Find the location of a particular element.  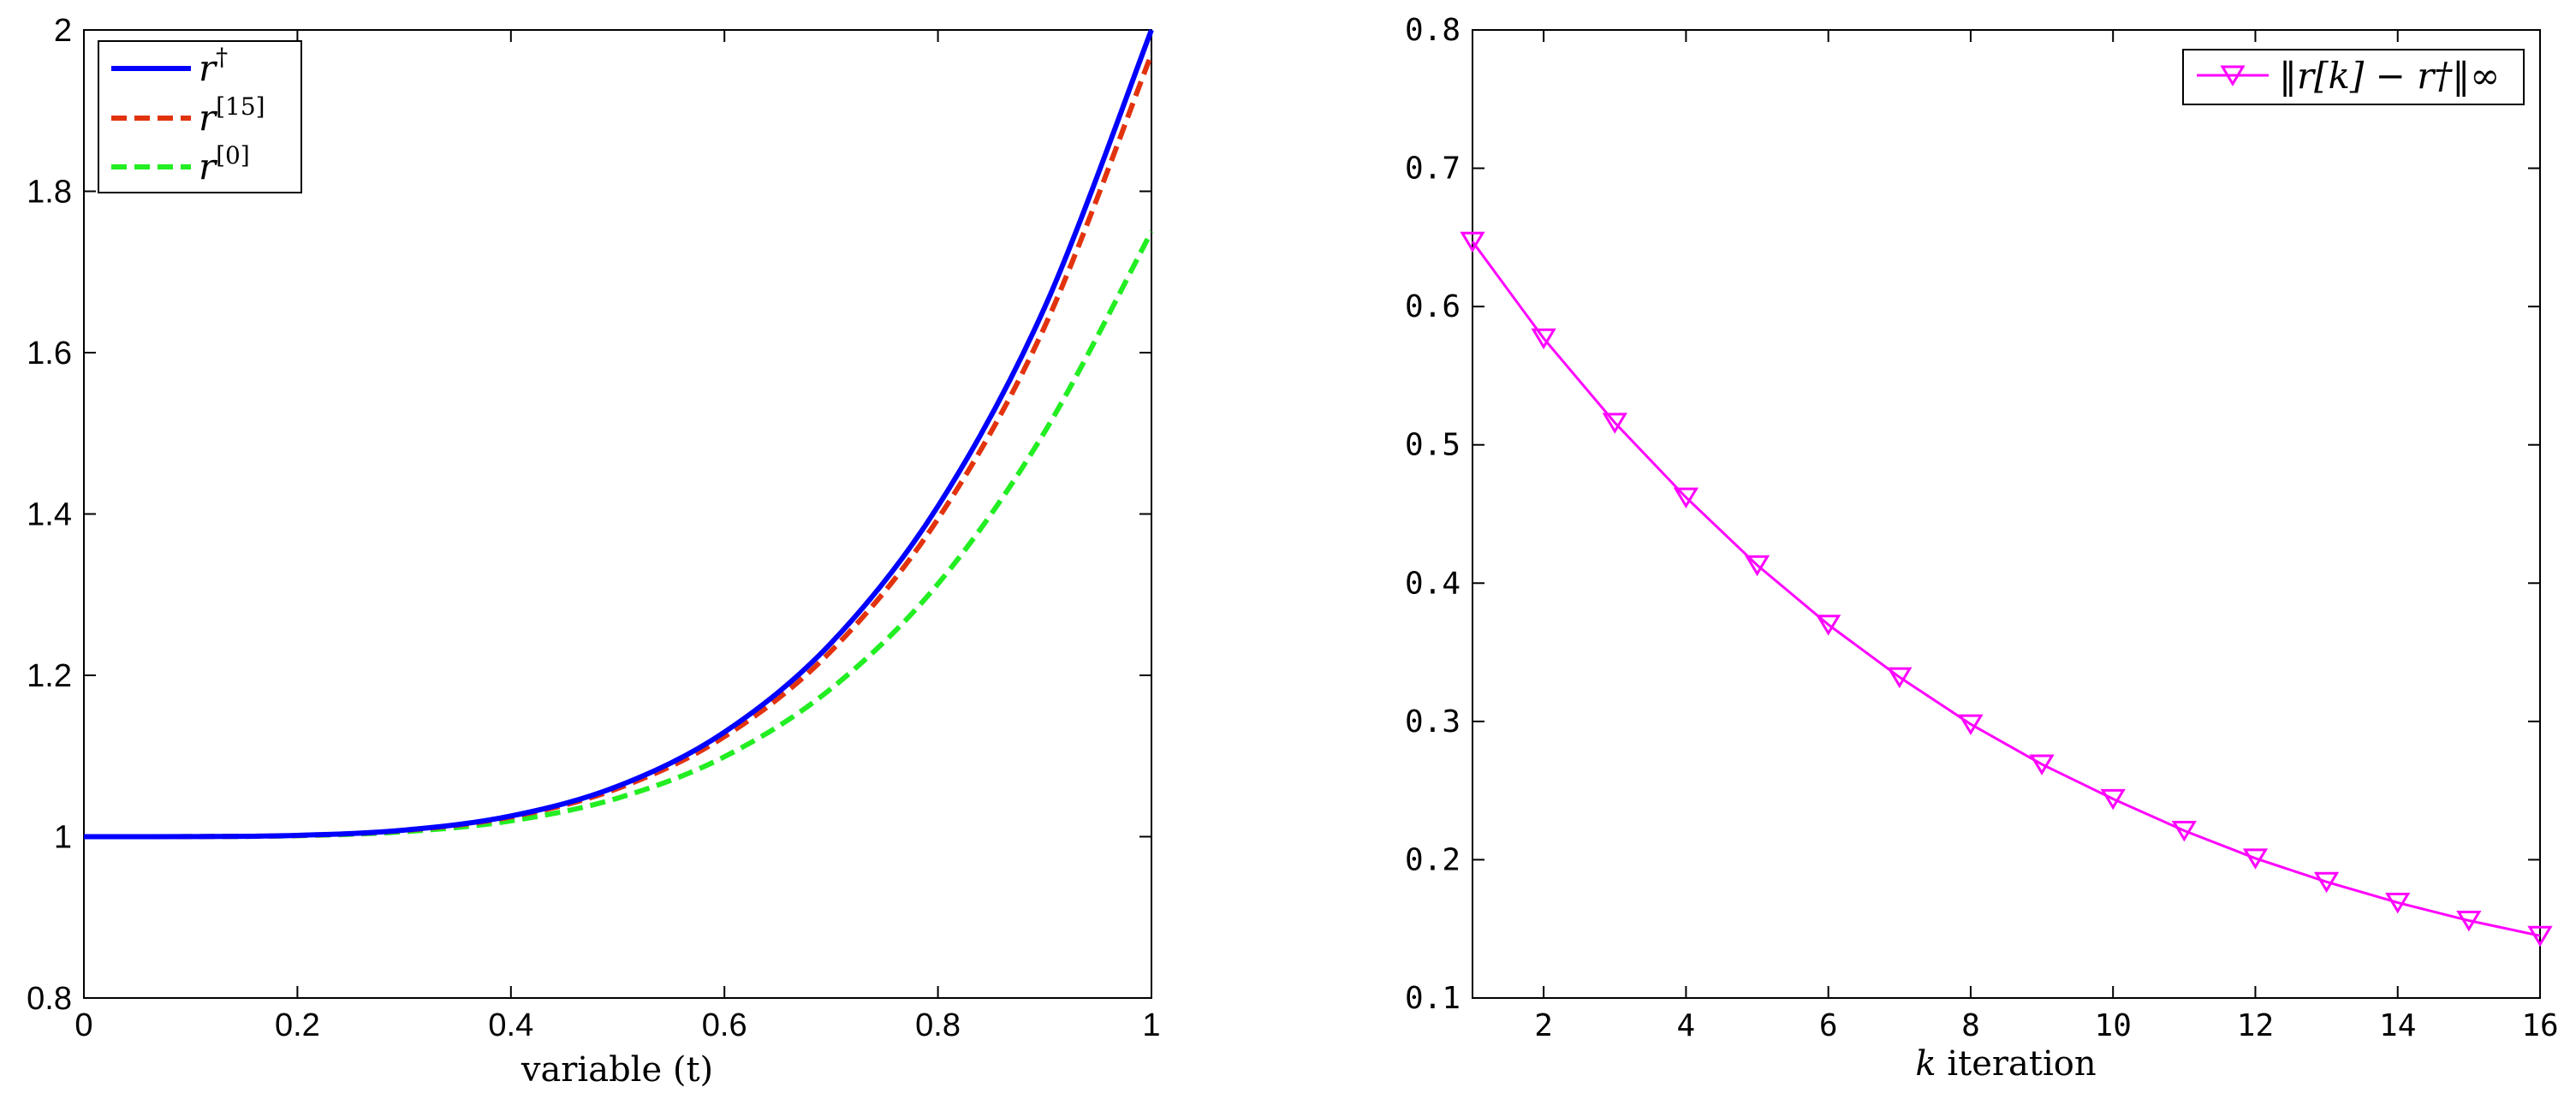

right-y-tick-label: 0.5 is located at coordinates (1433, 446).